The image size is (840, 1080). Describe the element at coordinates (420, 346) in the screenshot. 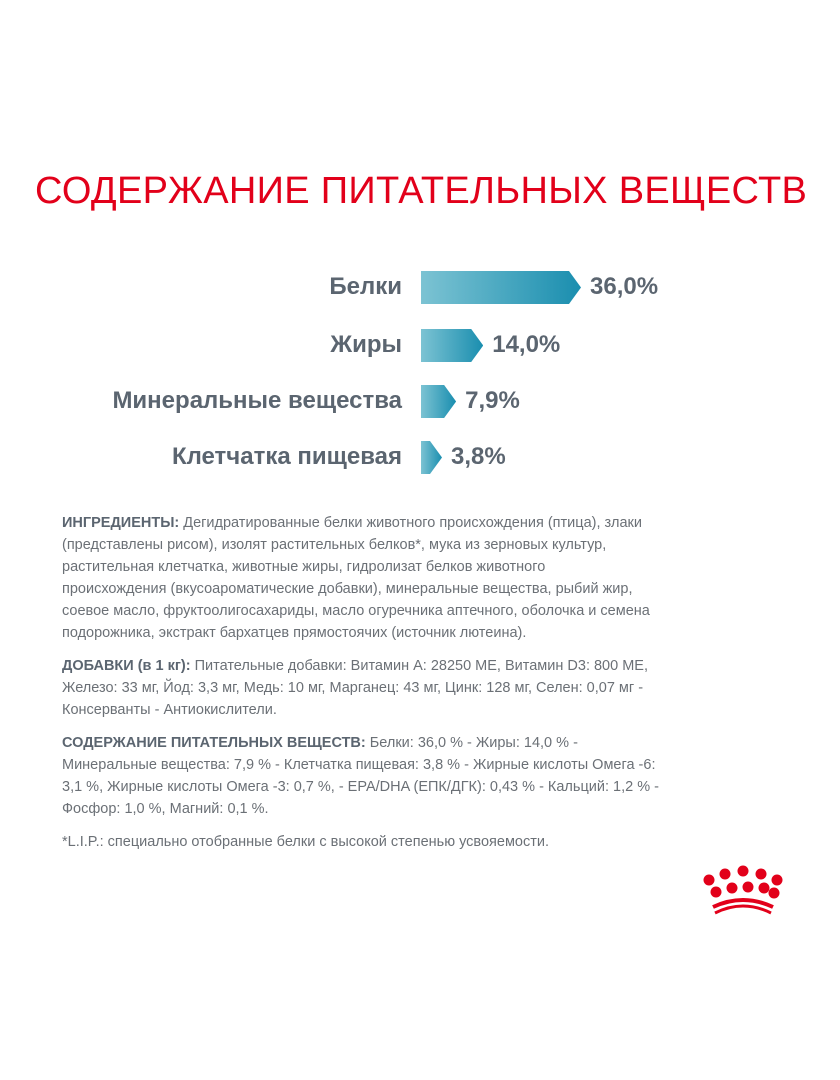

I see `nutrient-row: Жиры 14,0%` at that location.